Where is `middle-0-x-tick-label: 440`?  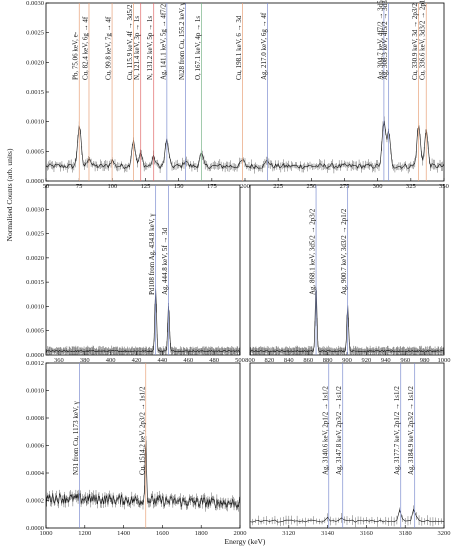
middle-0-x-tick-label: 440 is located at coordinates (163, 360).